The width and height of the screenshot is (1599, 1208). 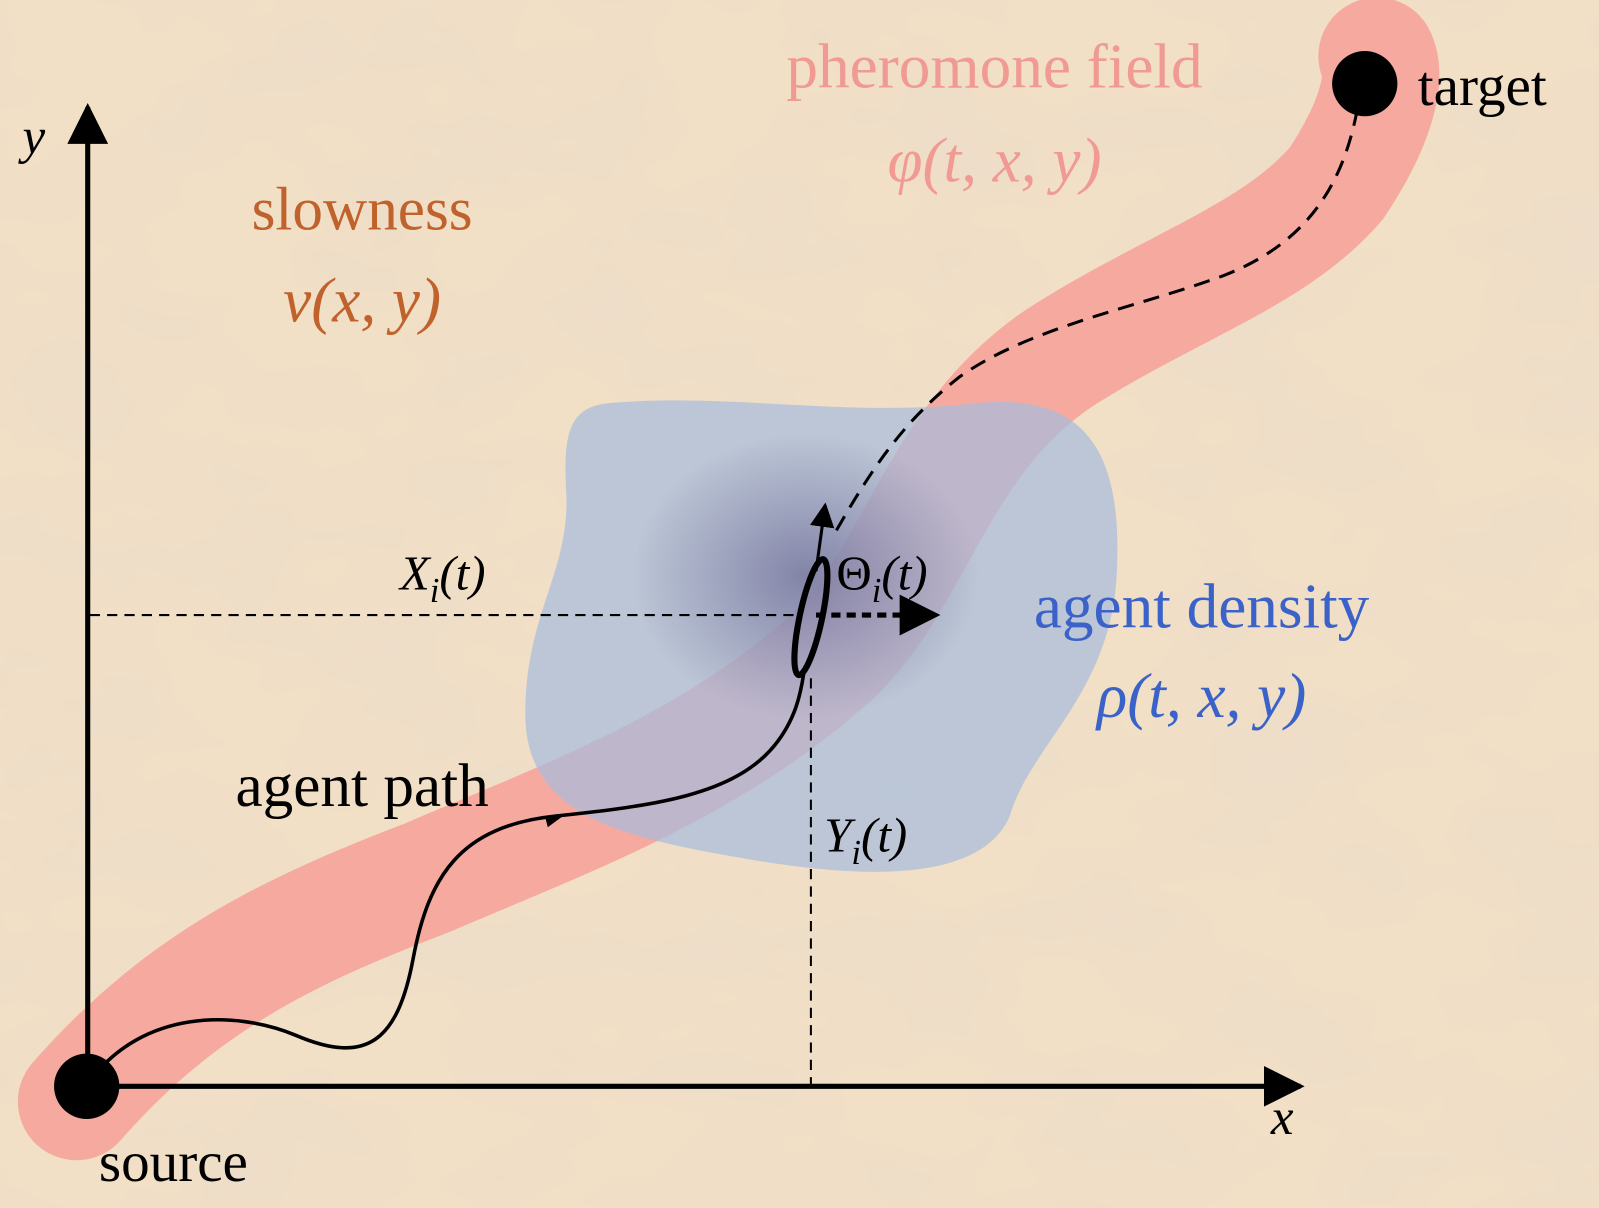 I want to click on source-dot, so click(x=87, y=1086).